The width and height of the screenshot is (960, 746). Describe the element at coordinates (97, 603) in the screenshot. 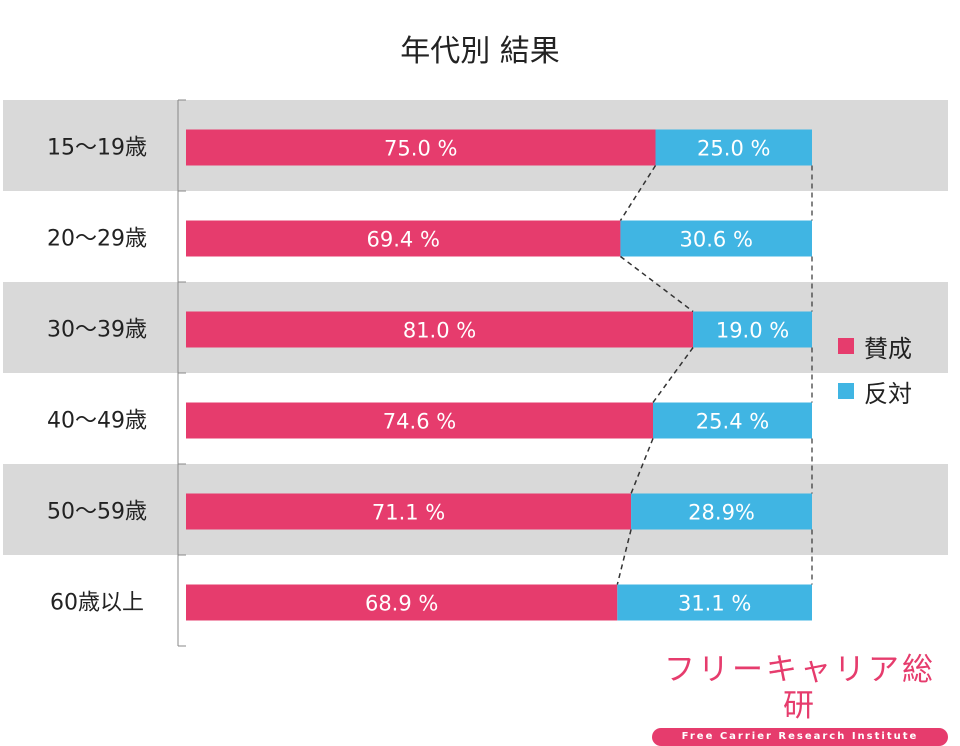

I see `category-label: 60歳以上` at that location.